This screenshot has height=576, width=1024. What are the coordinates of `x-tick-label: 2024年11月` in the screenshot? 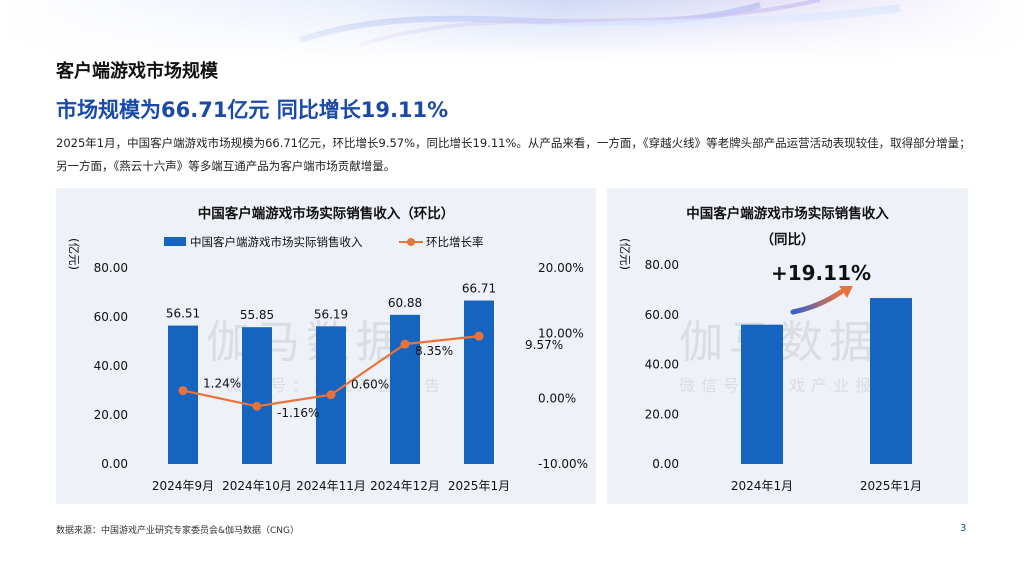 It's located at (331, 486).